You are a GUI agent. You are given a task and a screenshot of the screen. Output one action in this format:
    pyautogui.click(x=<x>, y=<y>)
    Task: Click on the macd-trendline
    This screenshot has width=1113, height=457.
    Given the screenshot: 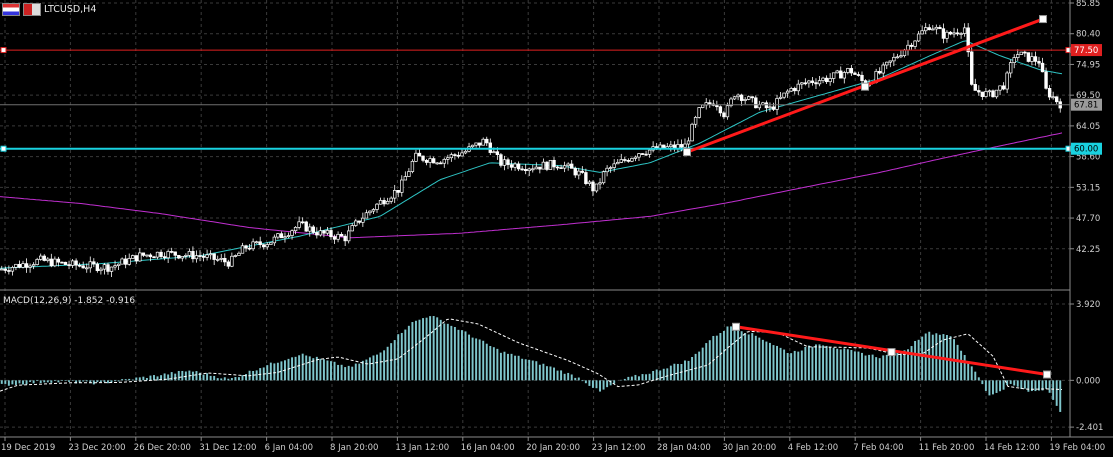 What is the action you would take?
    pyautogui.click(x=891, y=350)
    